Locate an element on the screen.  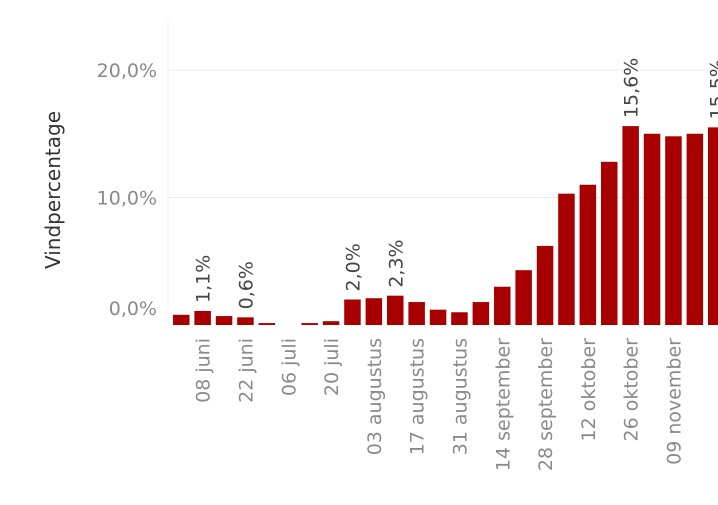
x-tick-label: 08 juni is located at coordinates (204, 370).